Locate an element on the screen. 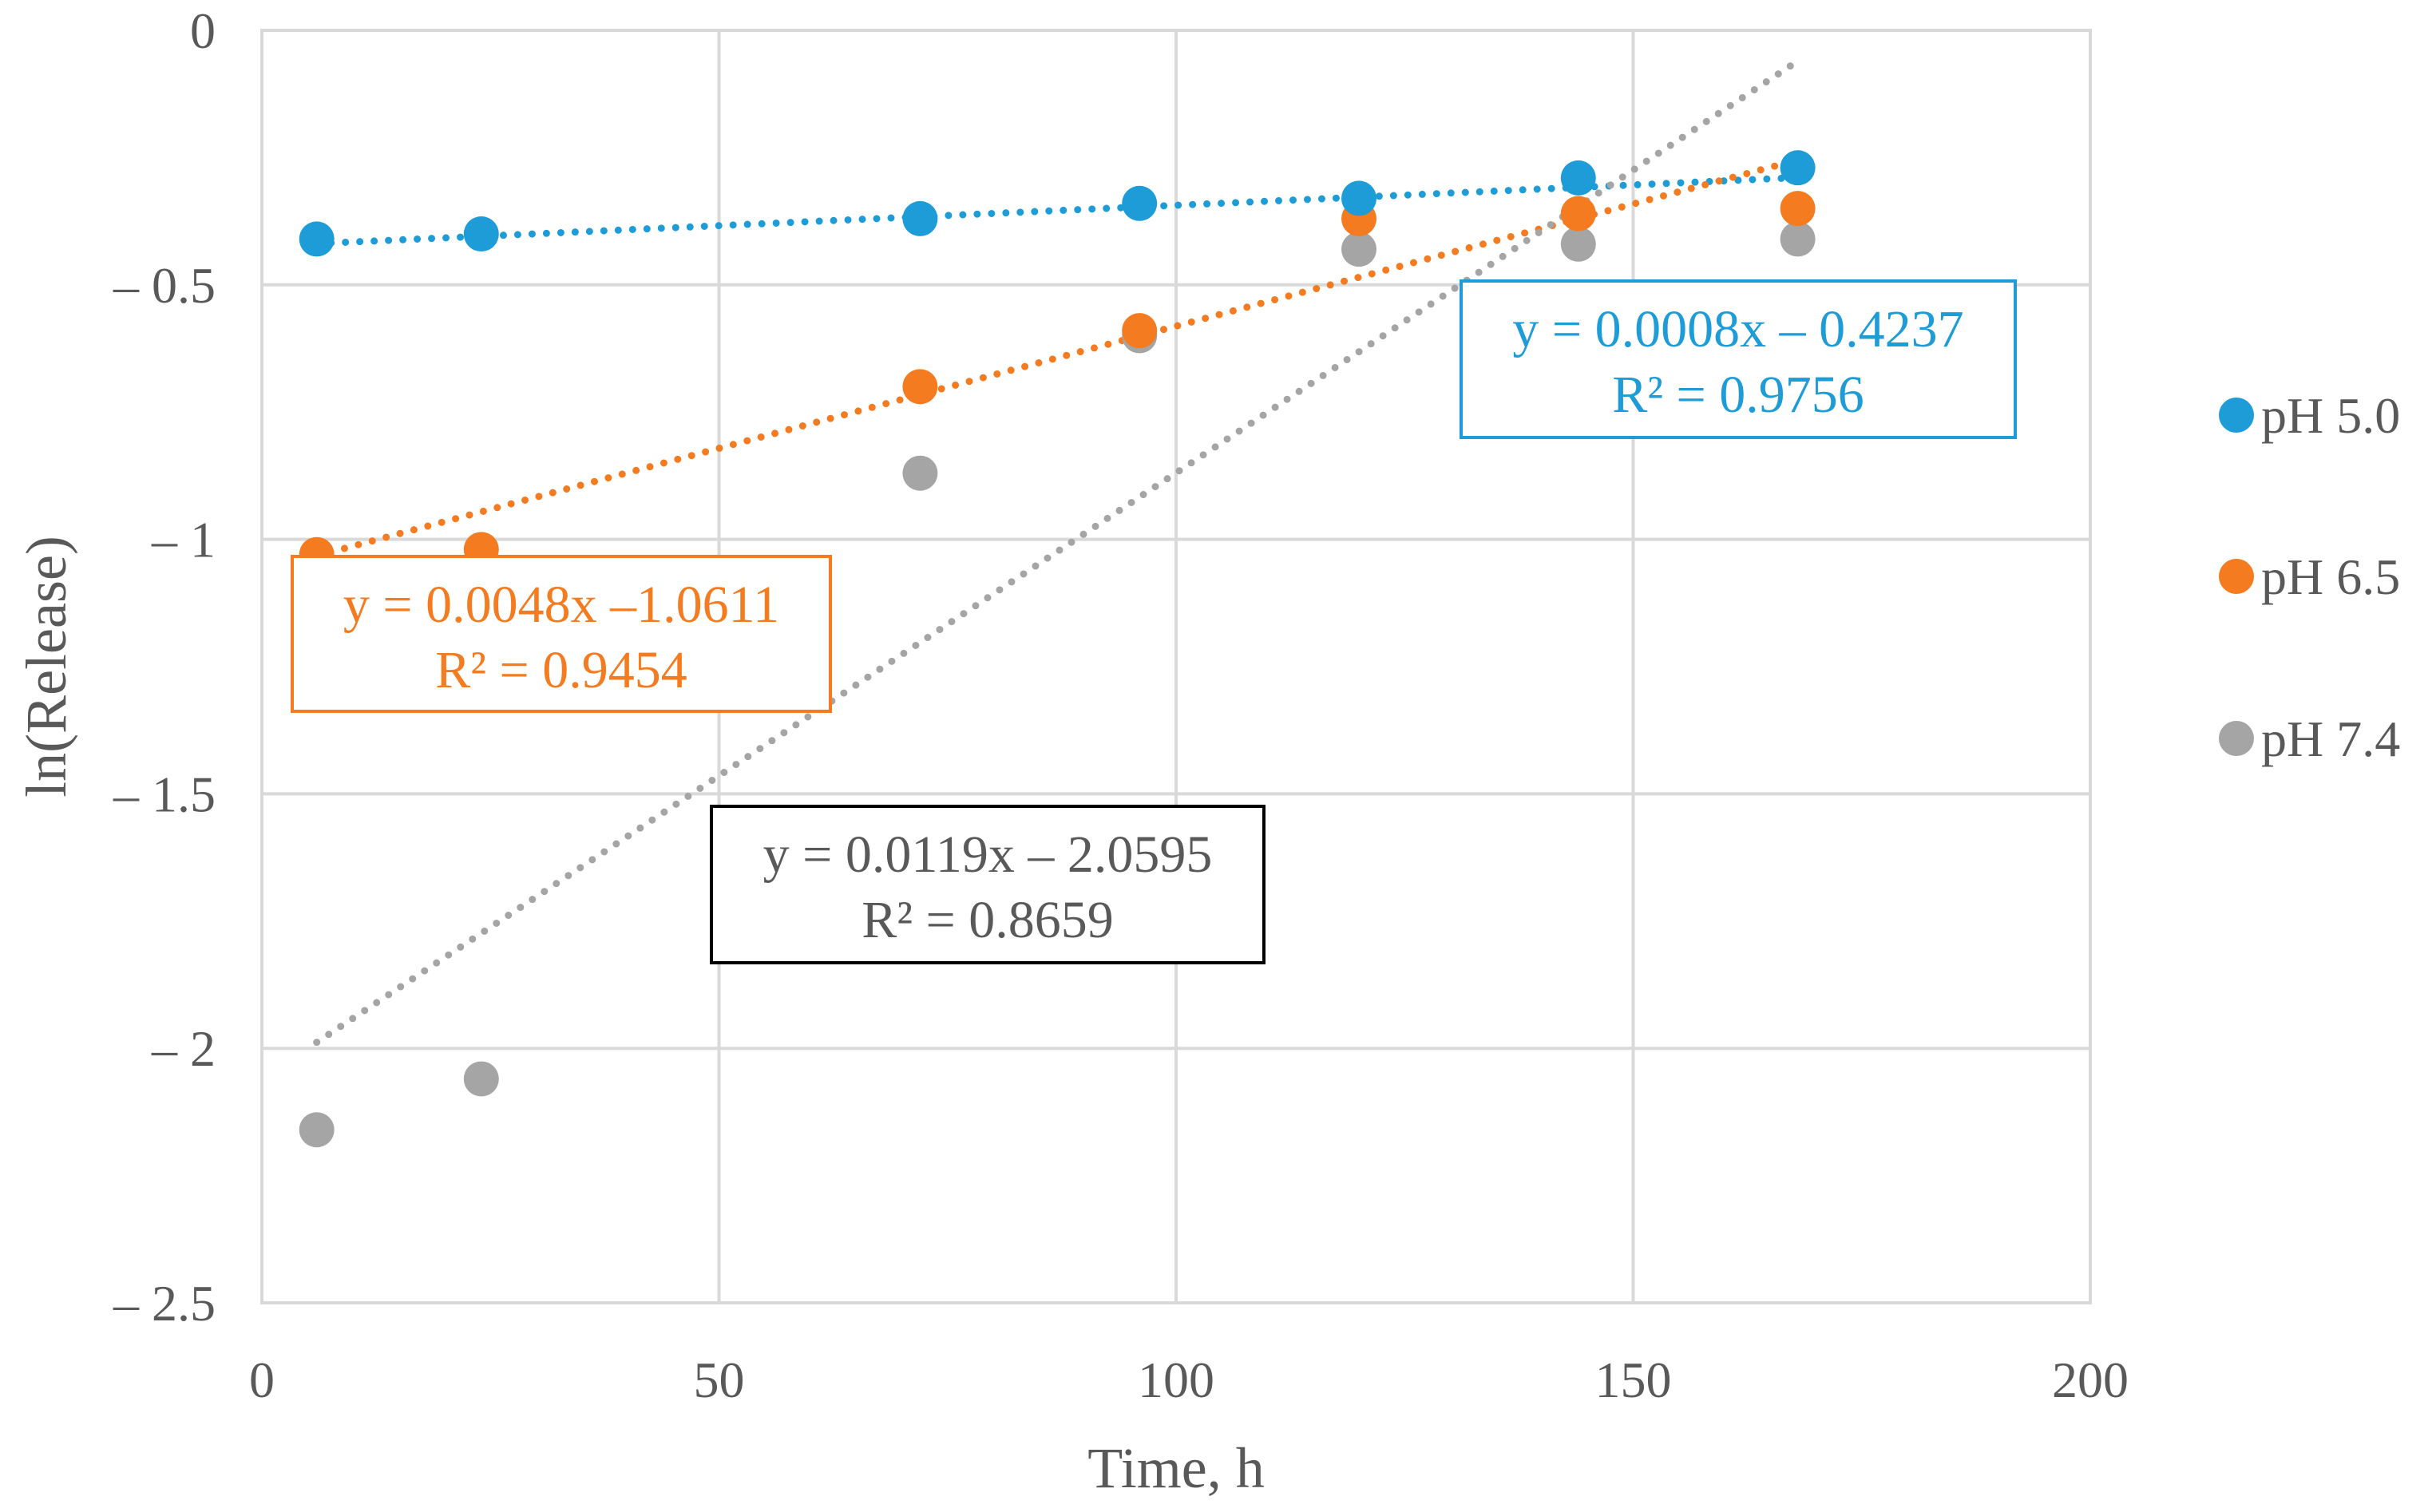 This screenshot has width=2436, height=1512. equation-box-ph-5-0: y = 0.0008x – 0.4237 R² = 0.9756 is located at coordinates (1738, 359).